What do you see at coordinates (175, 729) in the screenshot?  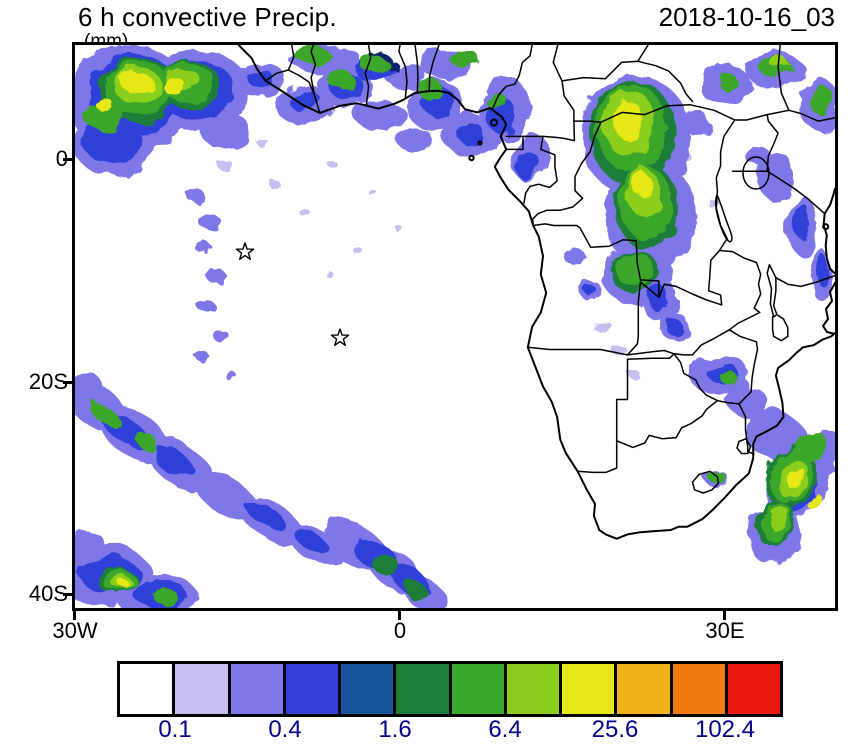 I see `colorbar-tick-label: 0.1` at bounding box center [175, 729].